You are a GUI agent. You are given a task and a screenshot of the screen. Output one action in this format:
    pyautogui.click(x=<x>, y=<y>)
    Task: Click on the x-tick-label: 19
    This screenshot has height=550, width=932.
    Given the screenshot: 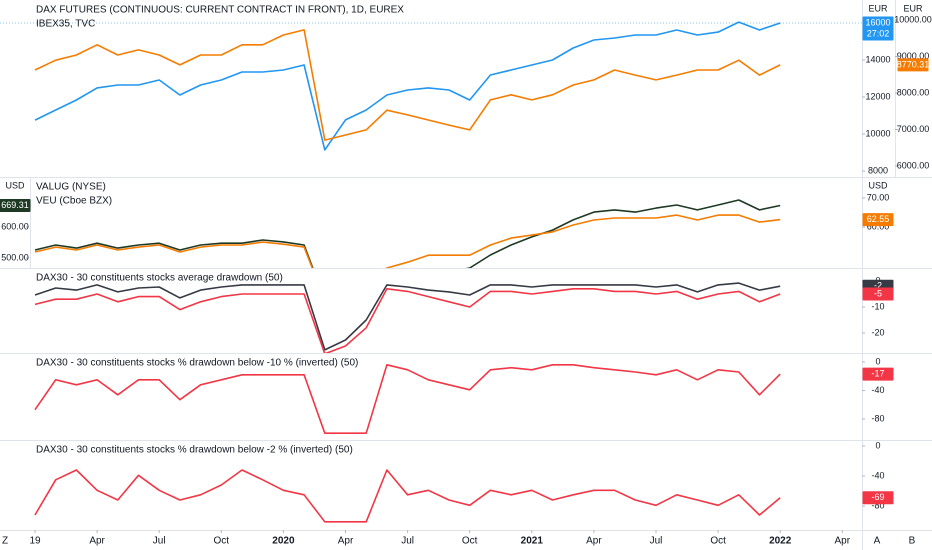 What is the action you would take?
    pyautogui.click(x=35, y=541)
    